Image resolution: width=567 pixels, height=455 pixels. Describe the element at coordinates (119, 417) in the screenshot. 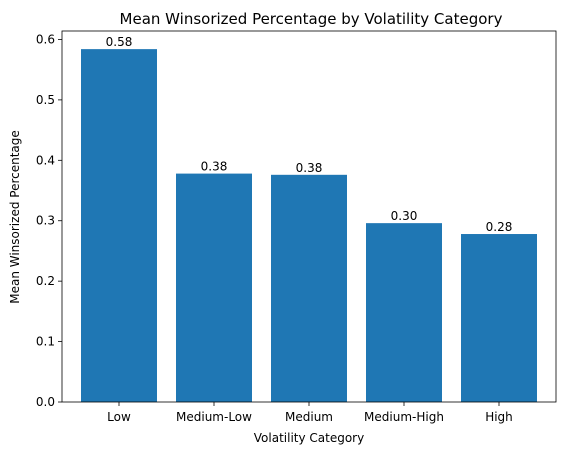

I see `x-tick-label: Low` at that location.